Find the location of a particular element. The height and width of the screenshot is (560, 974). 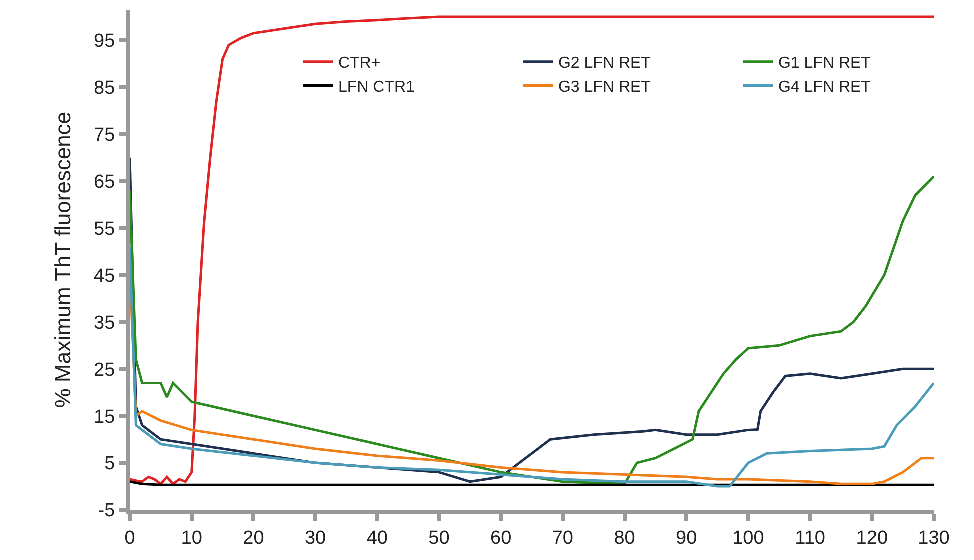

legend-label: G1 LFN RET is located at coordinates (825, 63).